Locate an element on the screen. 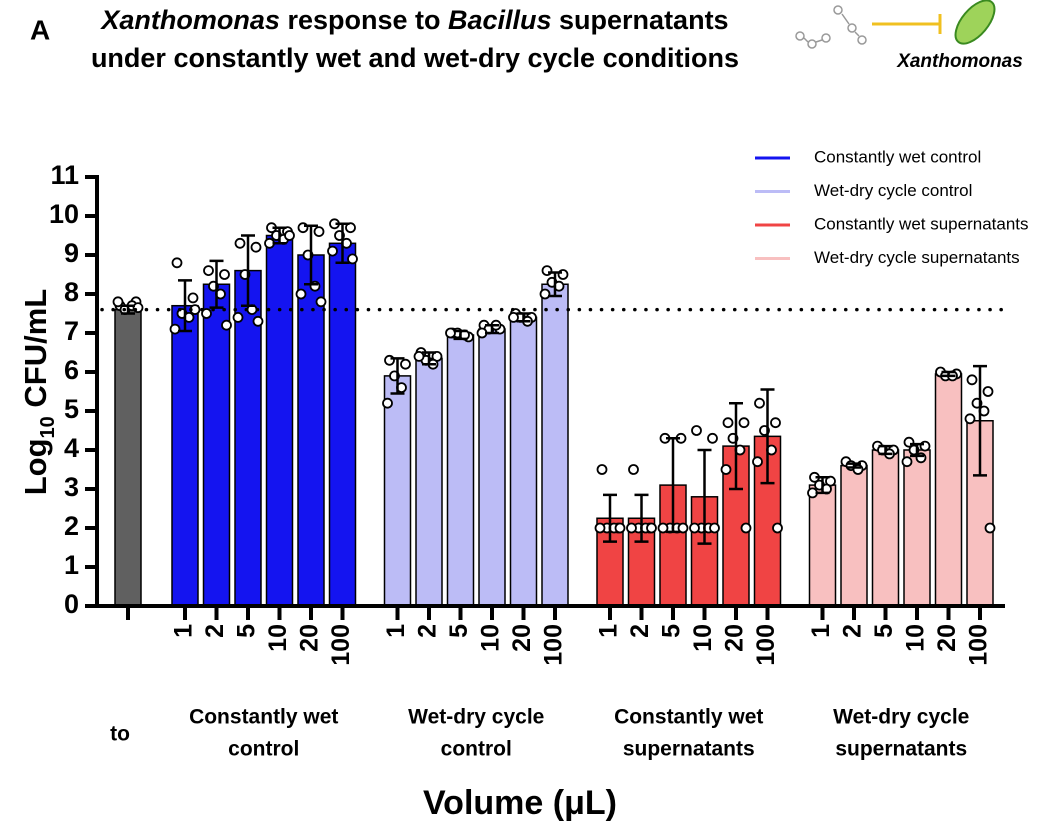  y-axis-label: Log10 CFU/mL is located at coordinates (38, 392).